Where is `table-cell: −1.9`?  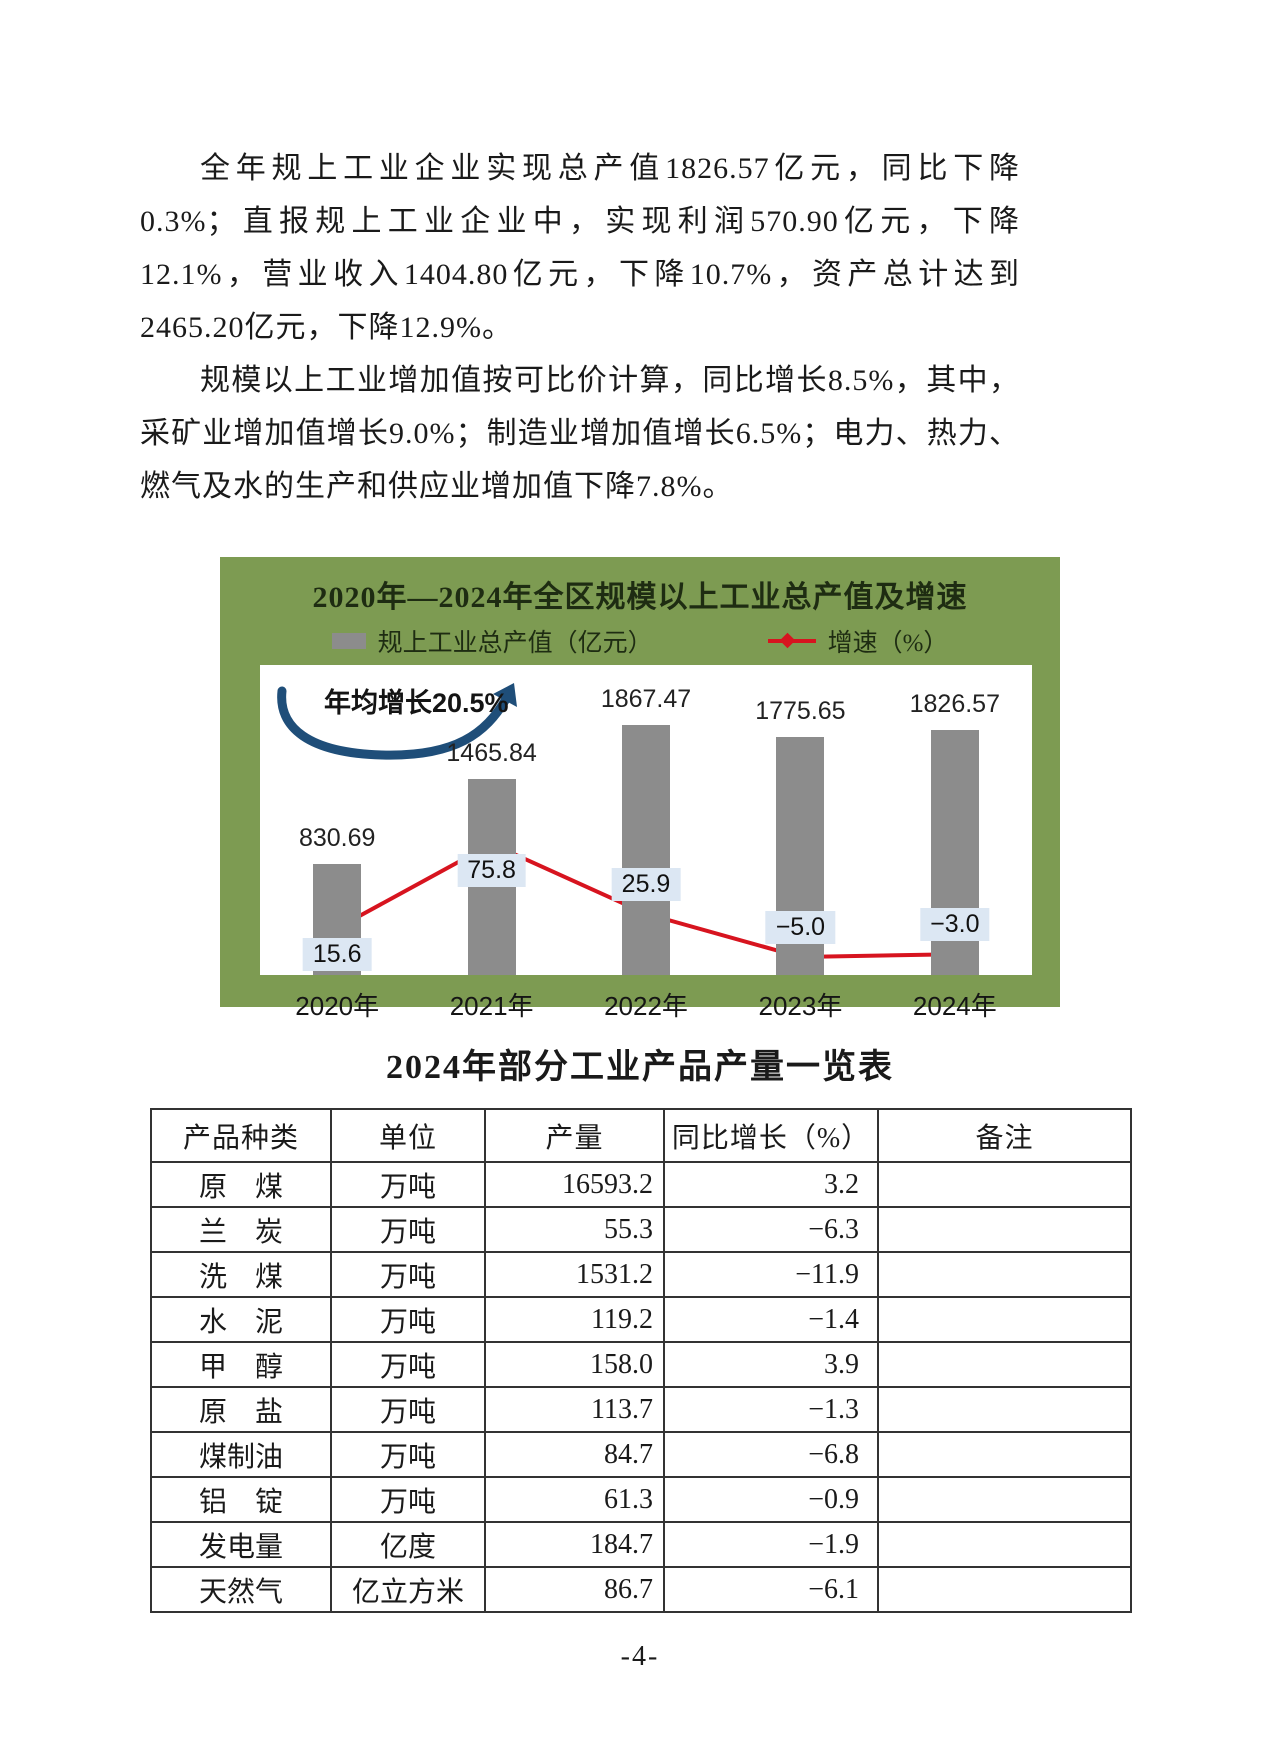
table-cell: −1.9 is located at coordinates (771, 1544).